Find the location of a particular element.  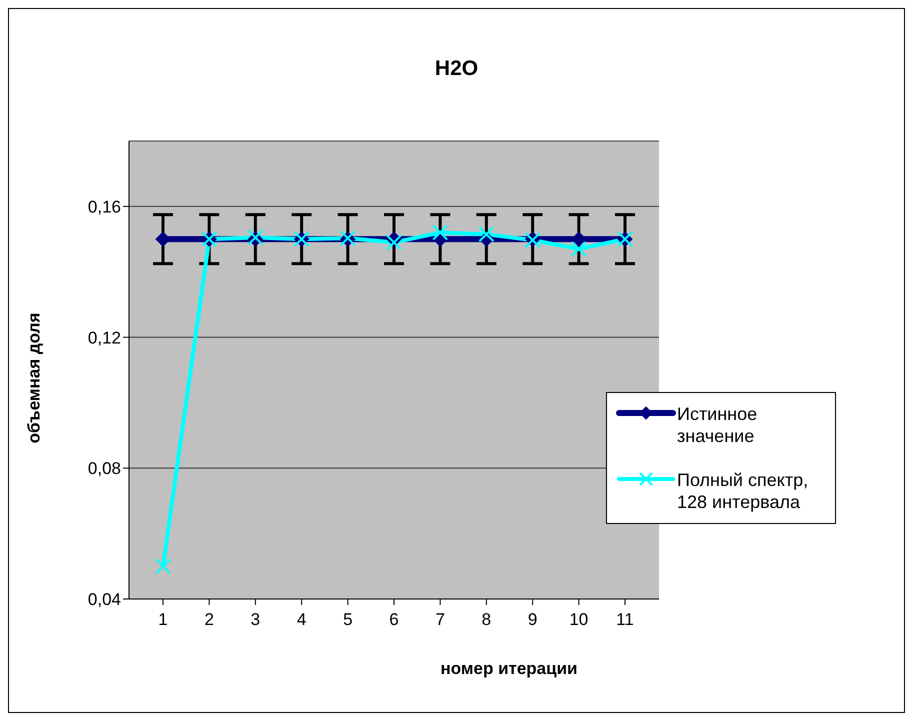

x-tick-label: 5 is located at coordinates (348, 620).